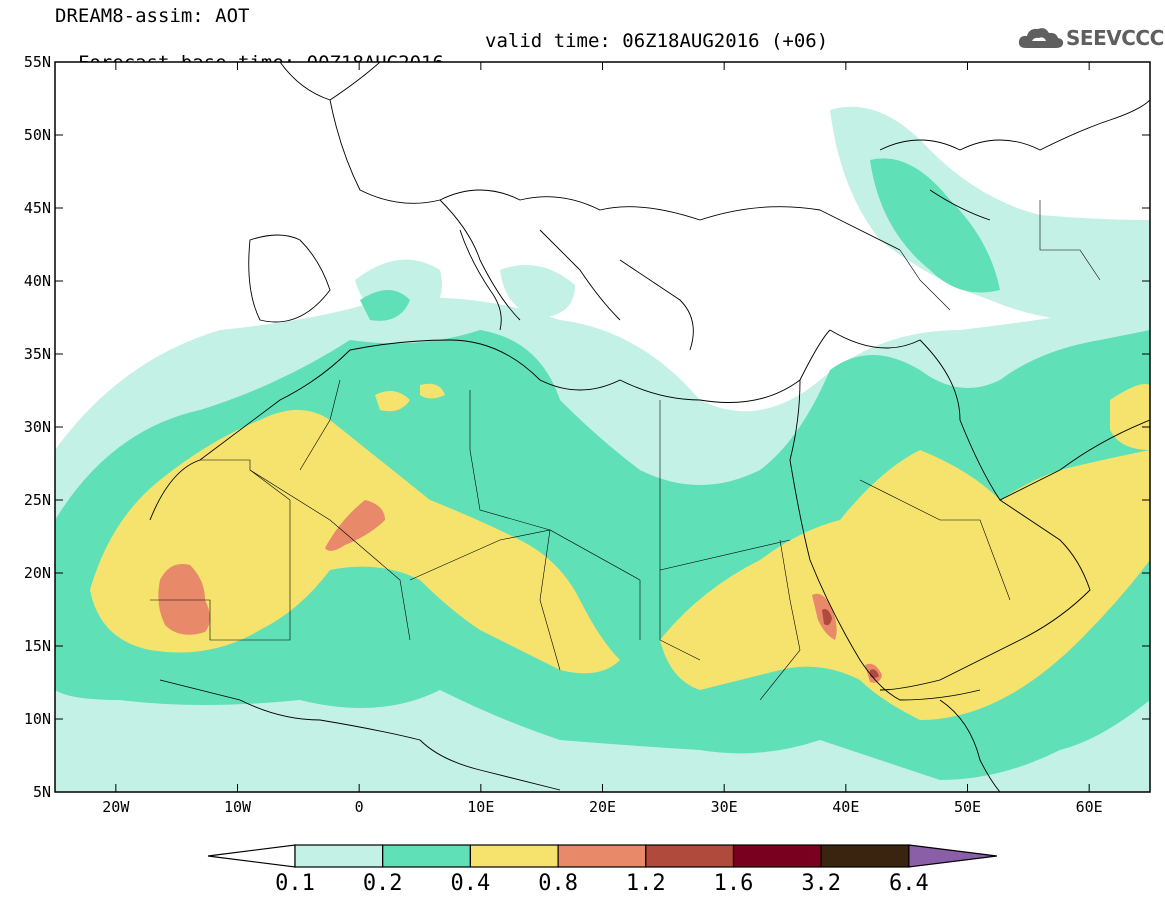 This screenshot has height=905, width=1165. What do you see at coordinates (37, 573) in the screenshot?
I see `lat-tick-label: 20N` at bounding box center [37, 573].